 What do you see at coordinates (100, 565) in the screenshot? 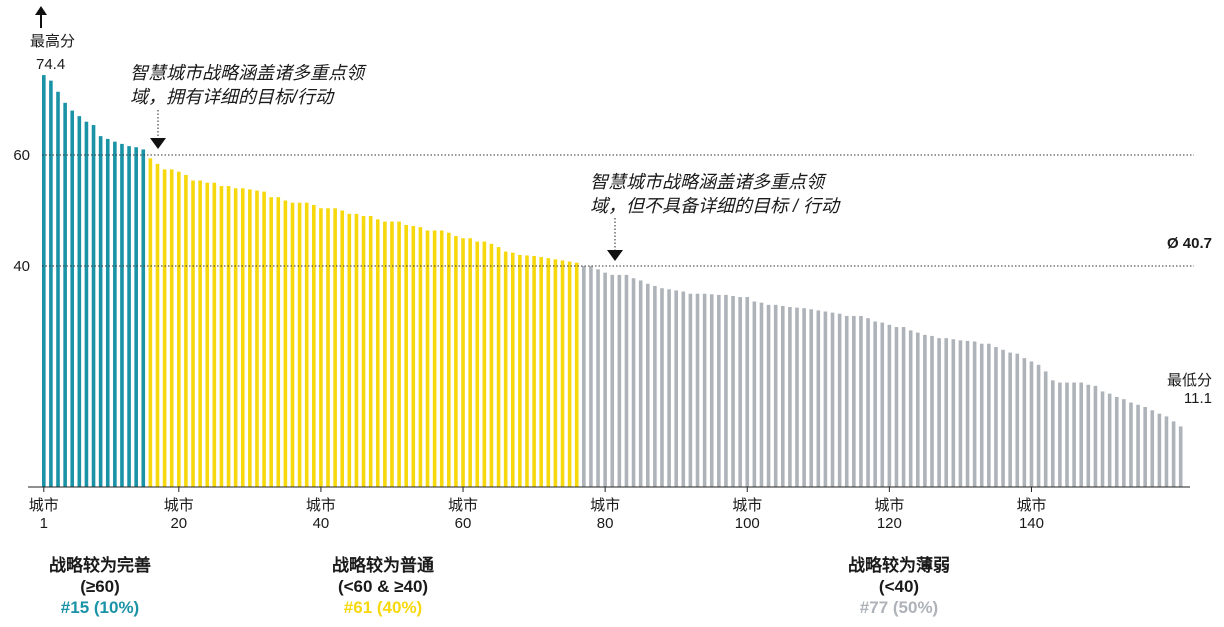
I see `group-name: 战略较为完善` at bounding box center [100, 565].